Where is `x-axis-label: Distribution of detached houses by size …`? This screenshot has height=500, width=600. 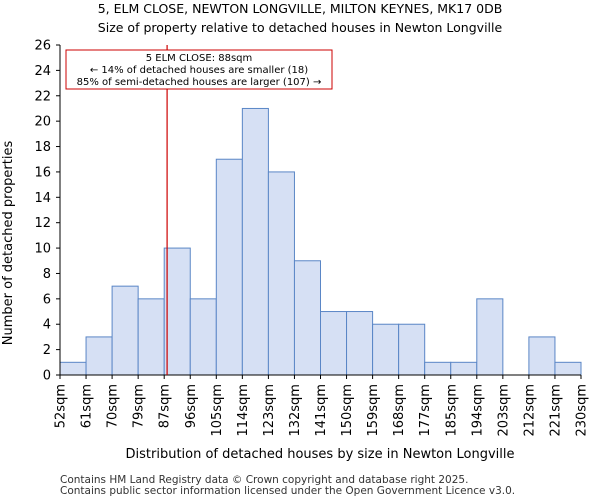 x-axis-label: Distribution of detached houses by size … is located at coordinates (320, 454).